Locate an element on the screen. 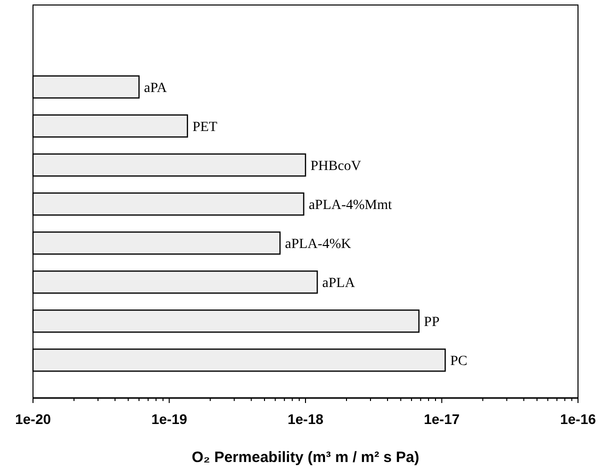 The image size is (603, 474). x-axis-title: O₂ Permeability (m³ m / m² s Pa) is located at coordinates (306, 457).